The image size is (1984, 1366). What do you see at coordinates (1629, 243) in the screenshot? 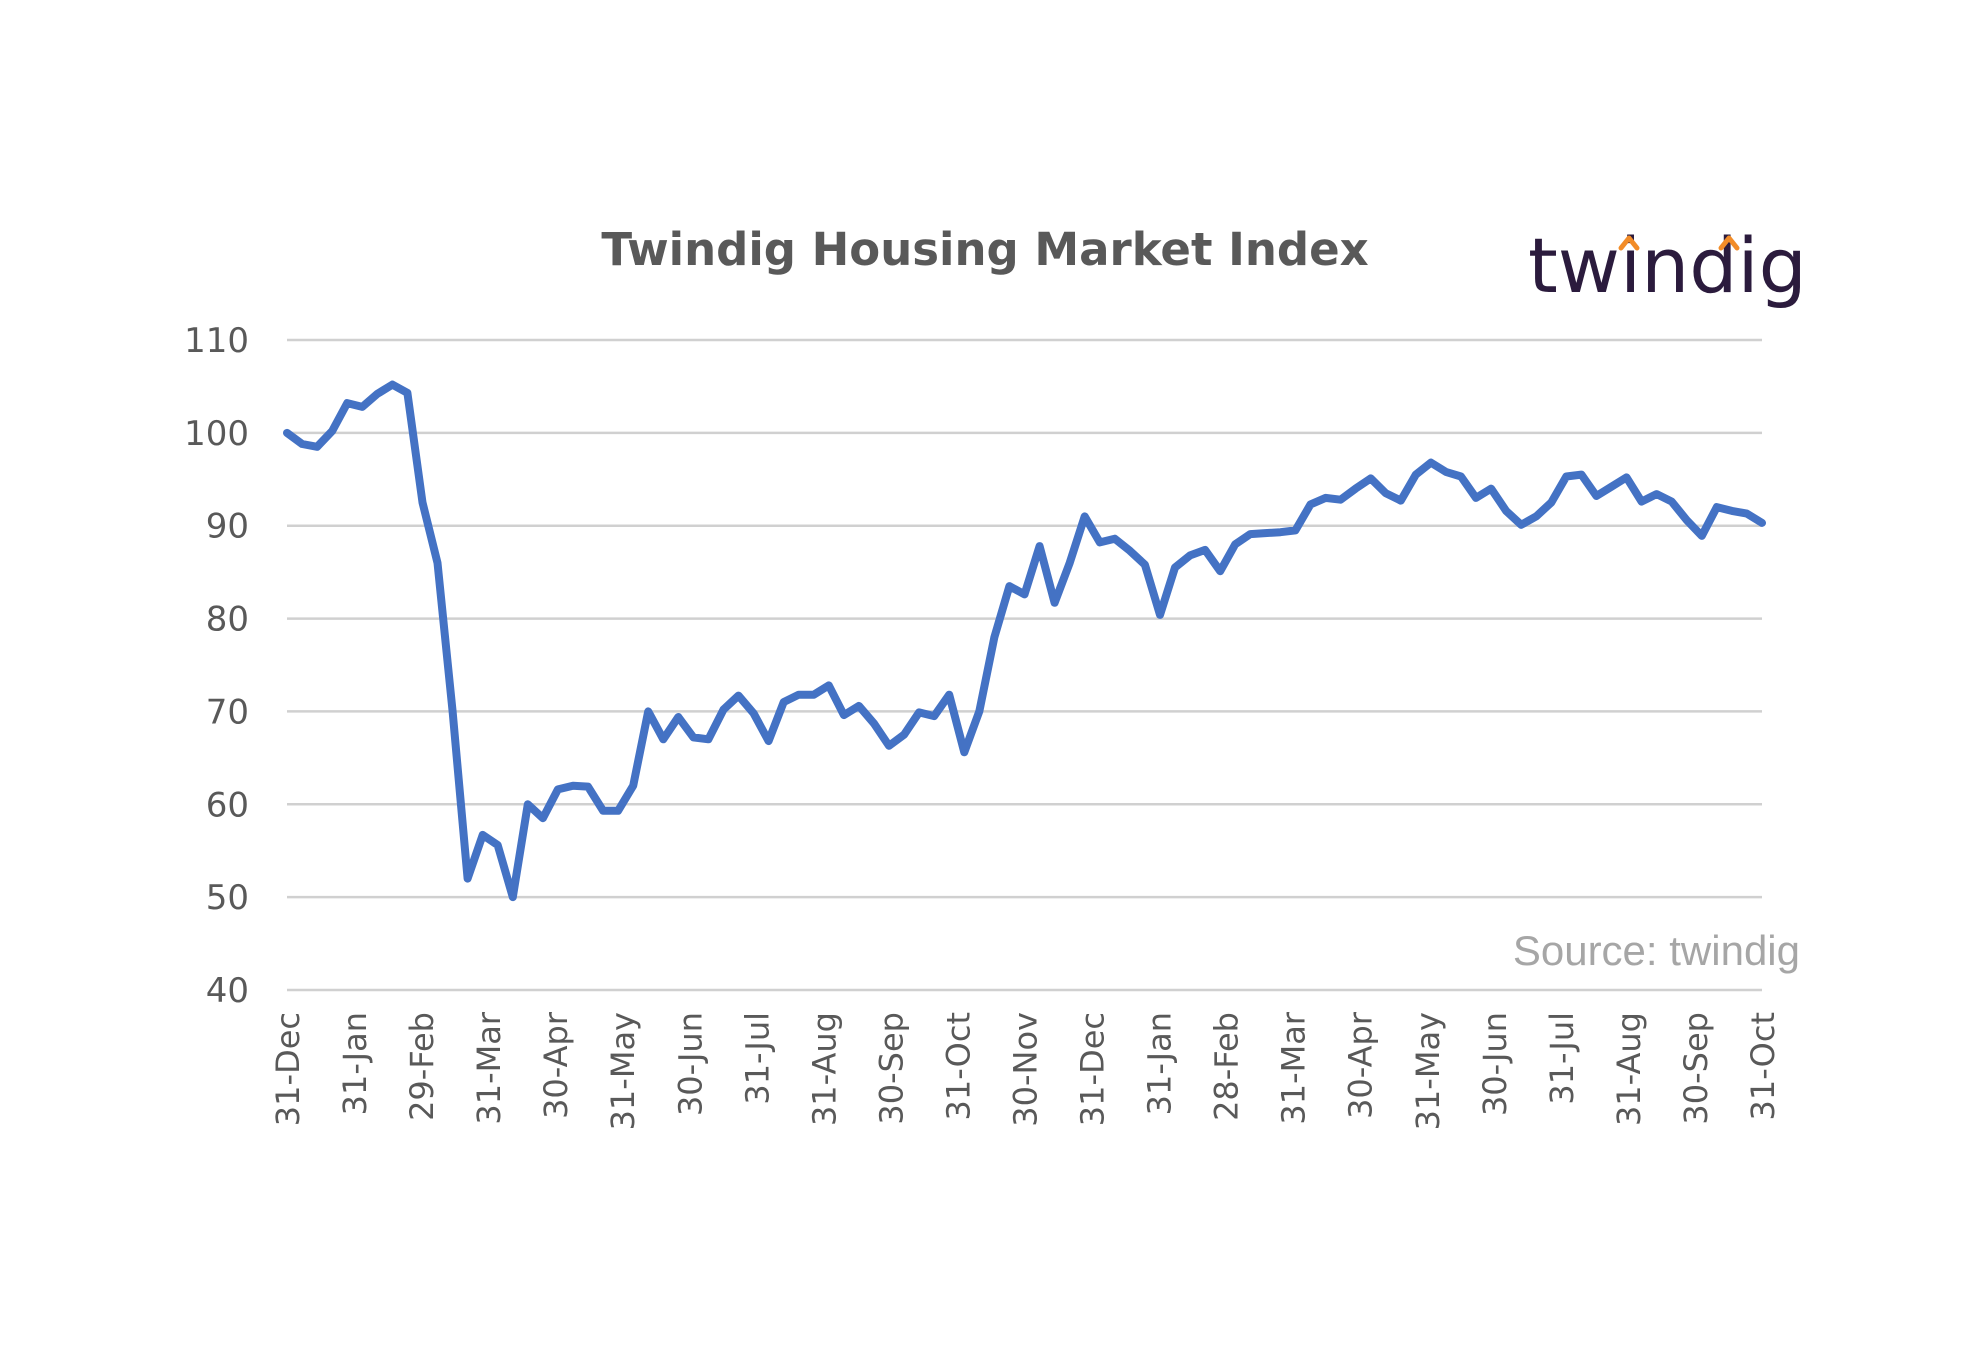
I see `logo-accent-icon` at bounding box center [1629, 243].